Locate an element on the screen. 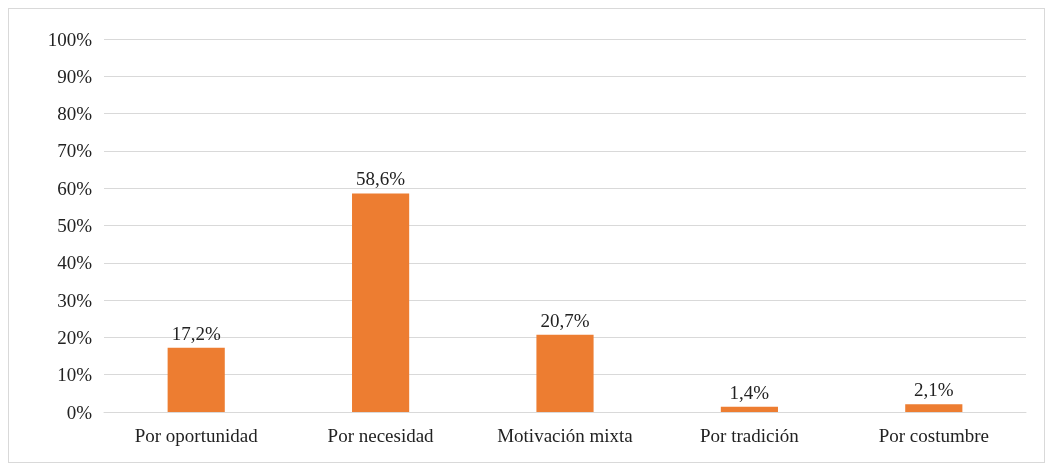 The width and height of the screenshot is (1055, 473). data-label: 58,6% is located at coordinates (381, 179).